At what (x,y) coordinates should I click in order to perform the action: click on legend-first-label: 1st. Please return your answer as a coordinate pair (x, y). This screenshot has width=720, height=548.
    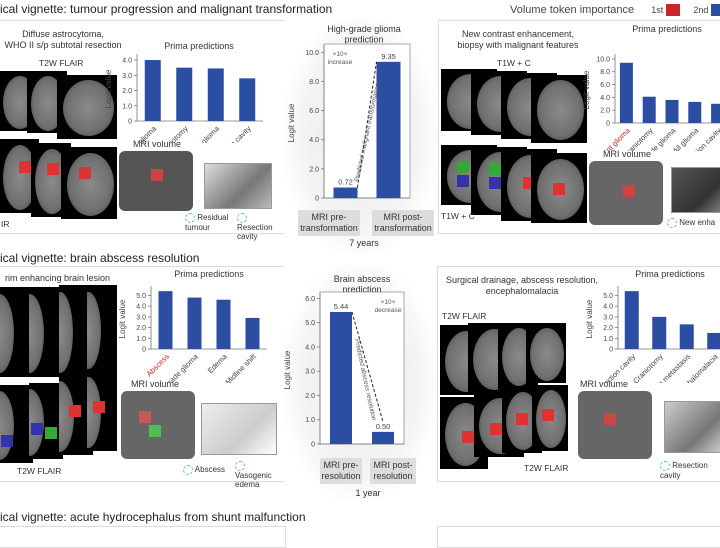
    Looking at the image, I should click on (657, 10).